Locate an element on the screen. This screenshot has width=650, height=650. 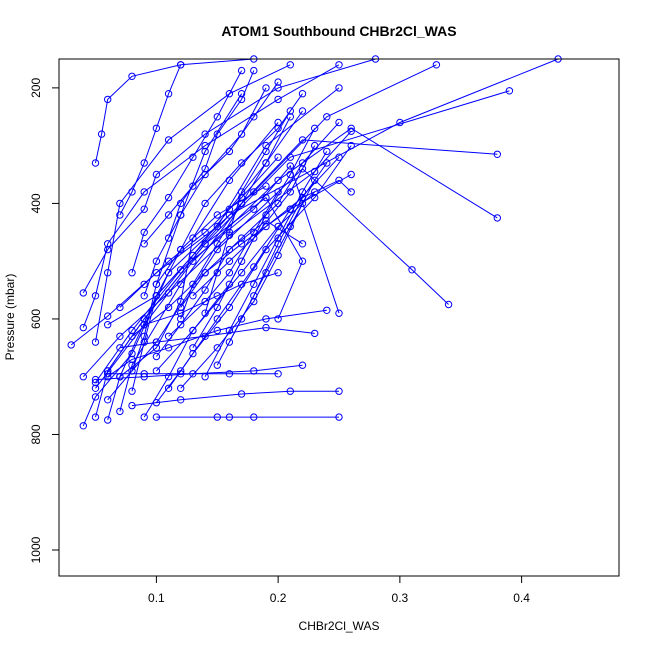
x-tick-label: 0.2 is located at coordinates (278, 598).